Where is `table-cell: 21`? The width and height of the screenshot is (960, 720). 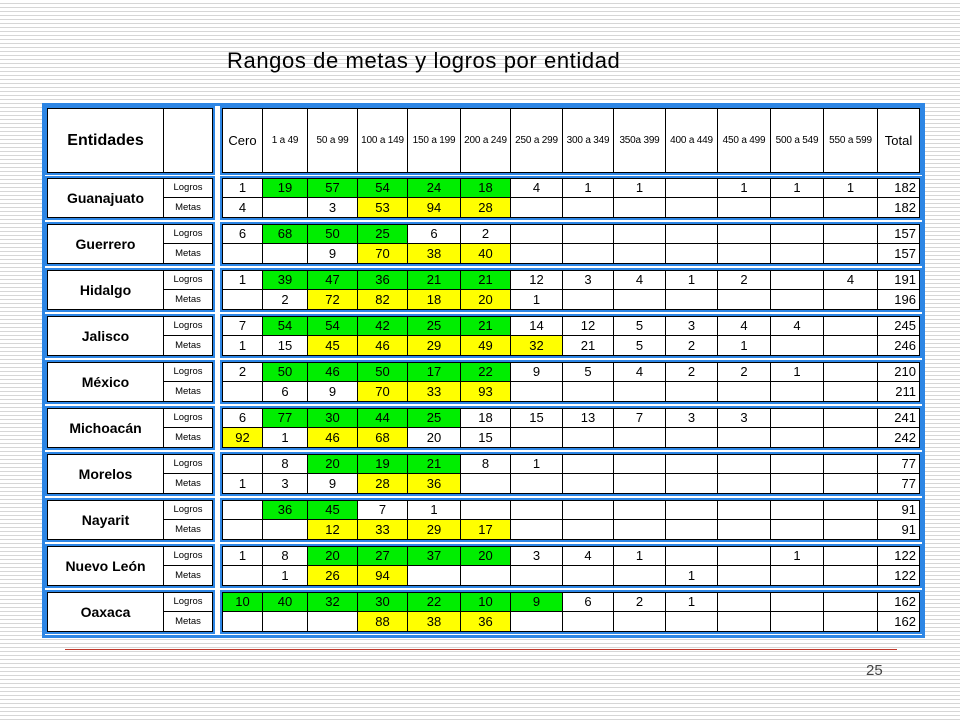 table-cell: 21 is located at coordinates (434, 464).